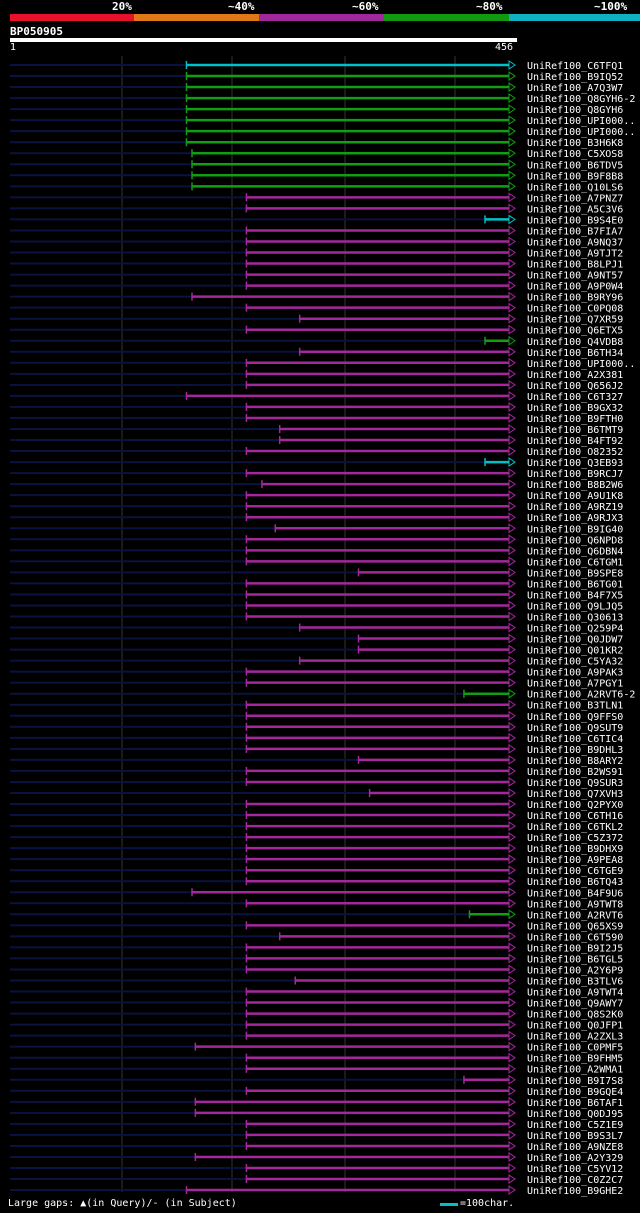  What do you see at coordinates (316, 319) in the screenshot?
I see `hit-row: UniRef100_Q7XR59` at bounding box center [316, 319].